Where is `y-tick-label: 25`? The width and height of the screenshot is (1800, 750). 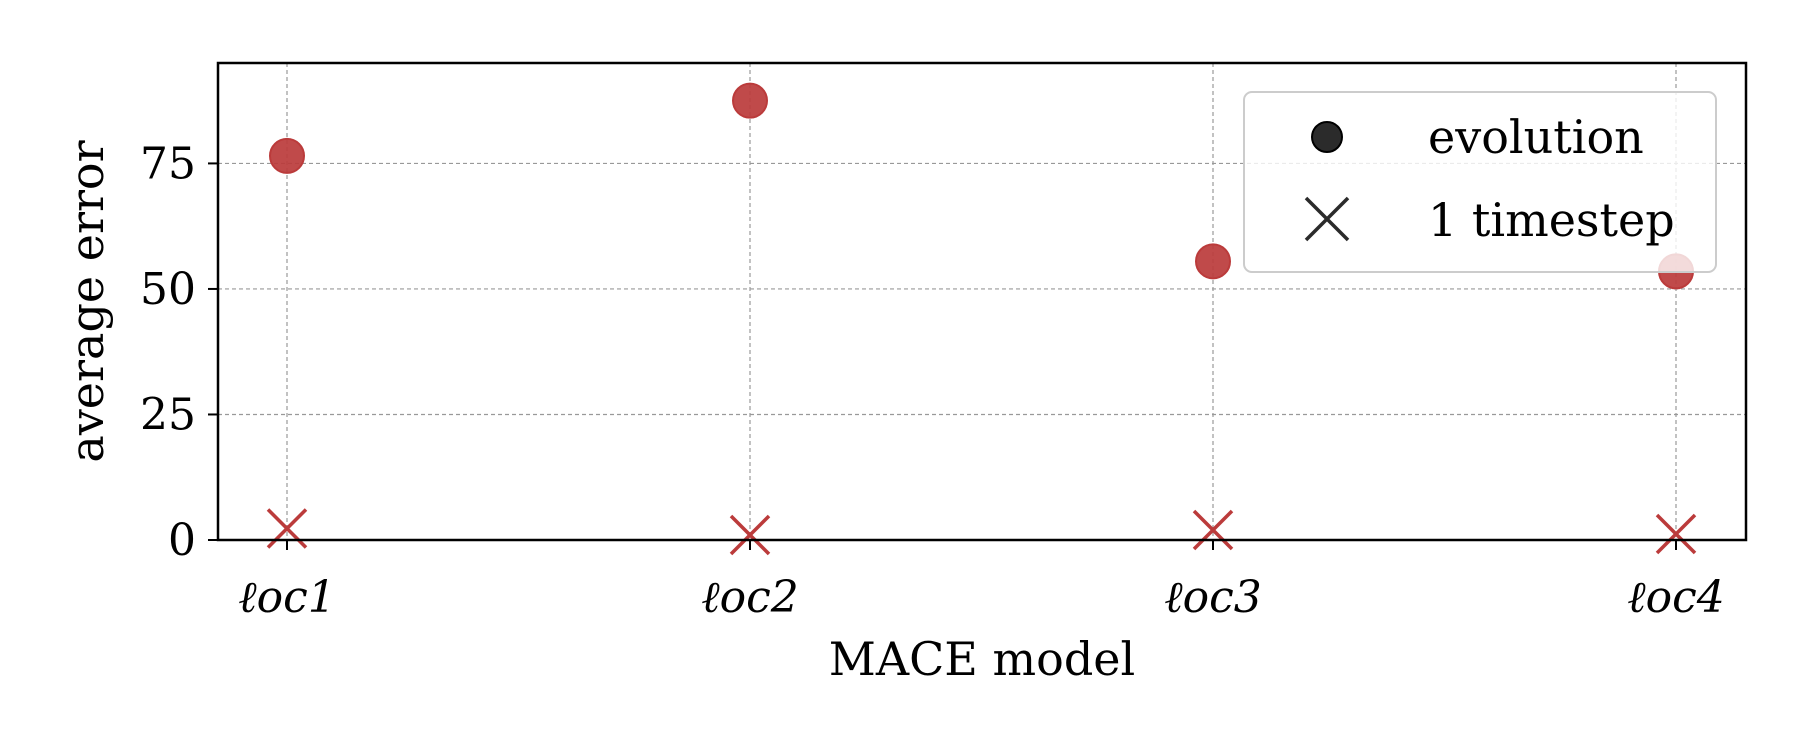 y-tick-label: 25 is located at coordinates (168, 414).